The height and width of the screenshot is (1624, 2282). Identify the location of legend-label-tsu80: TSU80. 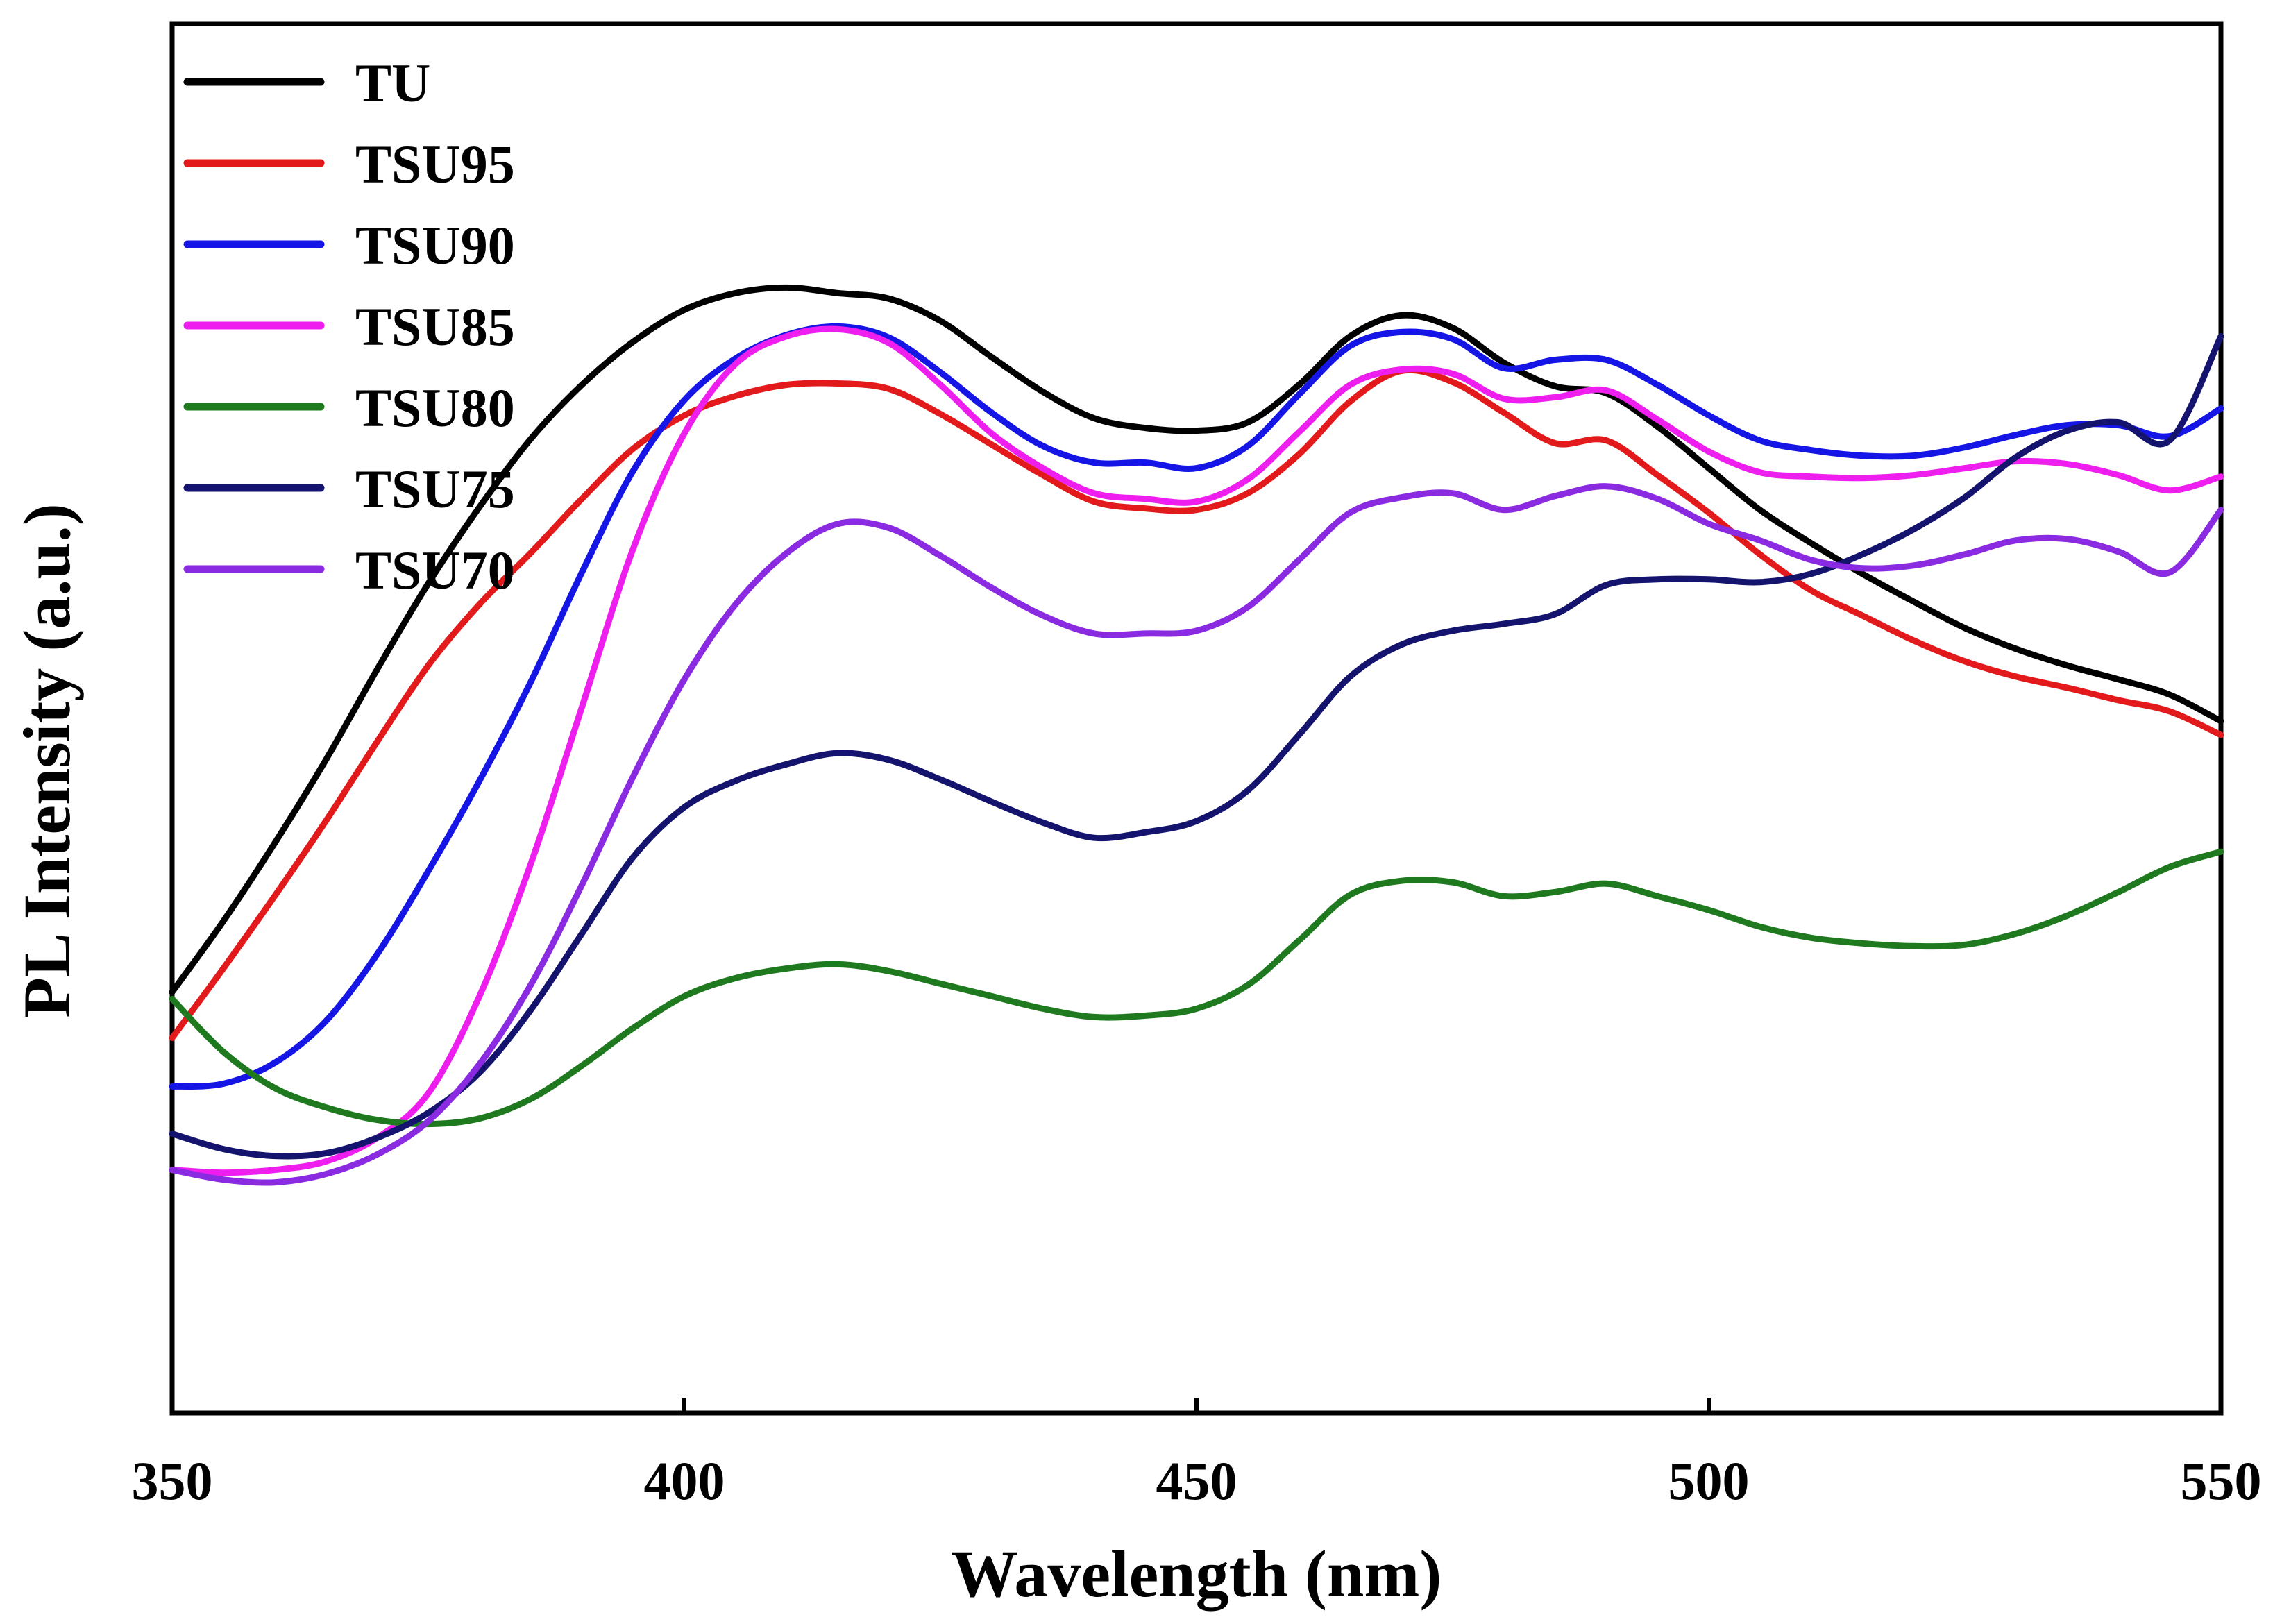
(435, 408).